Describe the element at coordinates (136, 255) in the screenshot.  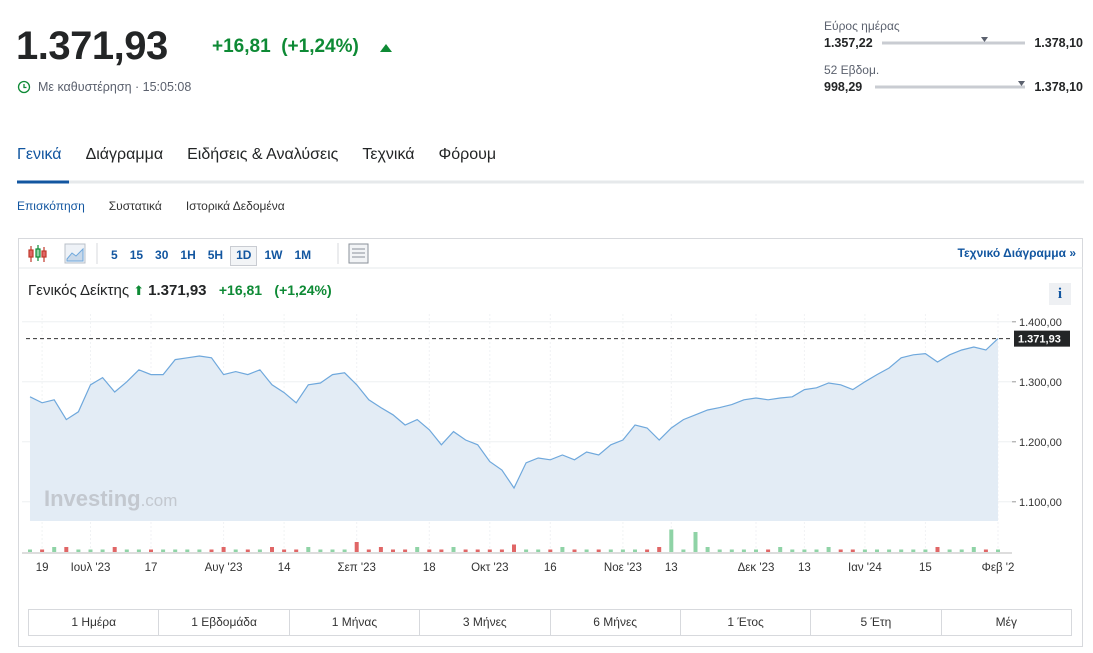
I see `interval: 15` at that location.